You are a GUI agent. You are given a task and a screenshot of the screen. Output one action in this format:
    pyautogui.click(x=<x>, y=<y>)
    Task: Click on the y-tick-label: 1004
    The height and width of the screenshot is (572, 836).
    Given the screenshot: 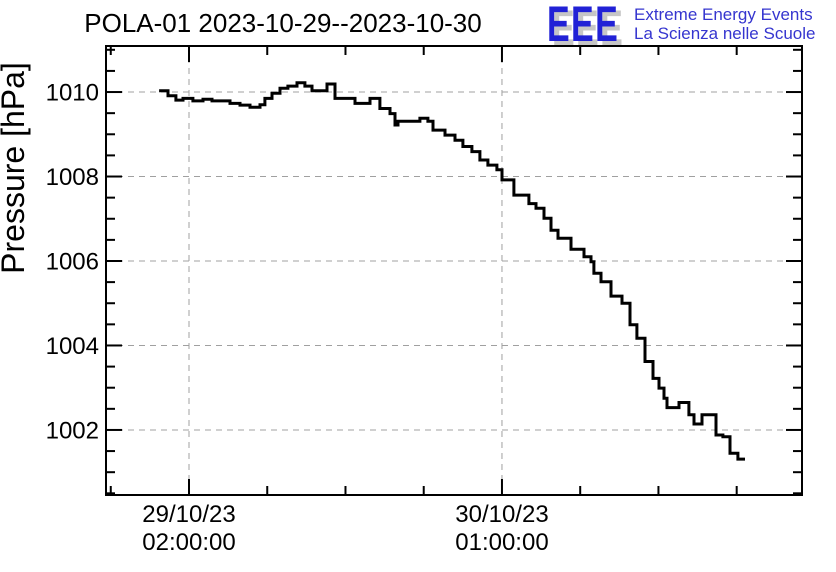 What is the action you would take?
    pyautogui.click(x=72, y=346)
    